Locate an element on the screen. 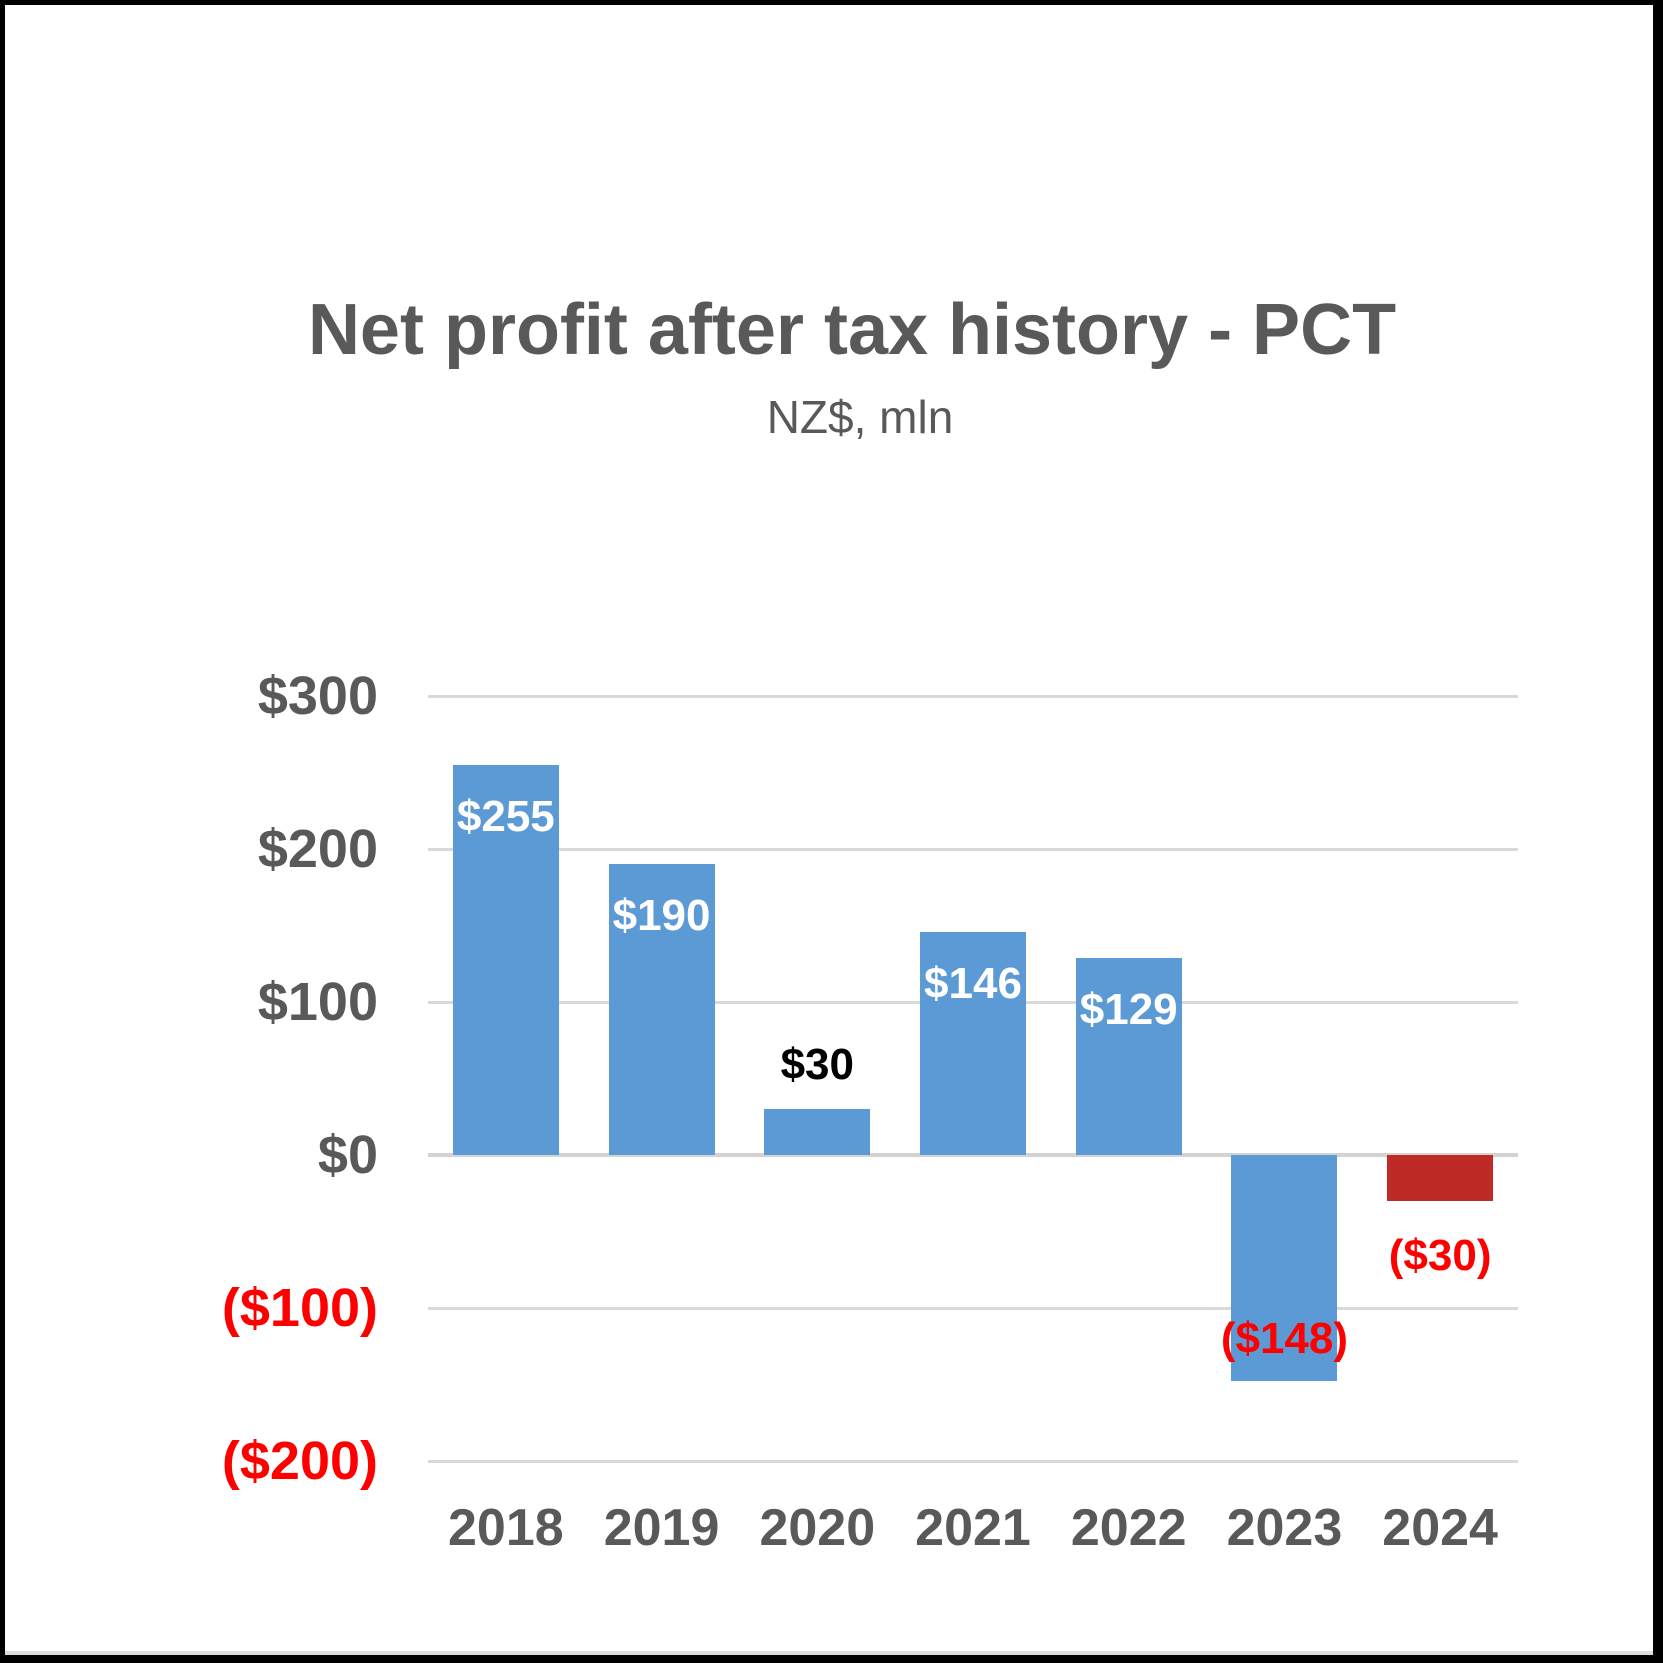 The image size is (1663, 1663). gridline-($100) is located at coordinates (973, 1308).